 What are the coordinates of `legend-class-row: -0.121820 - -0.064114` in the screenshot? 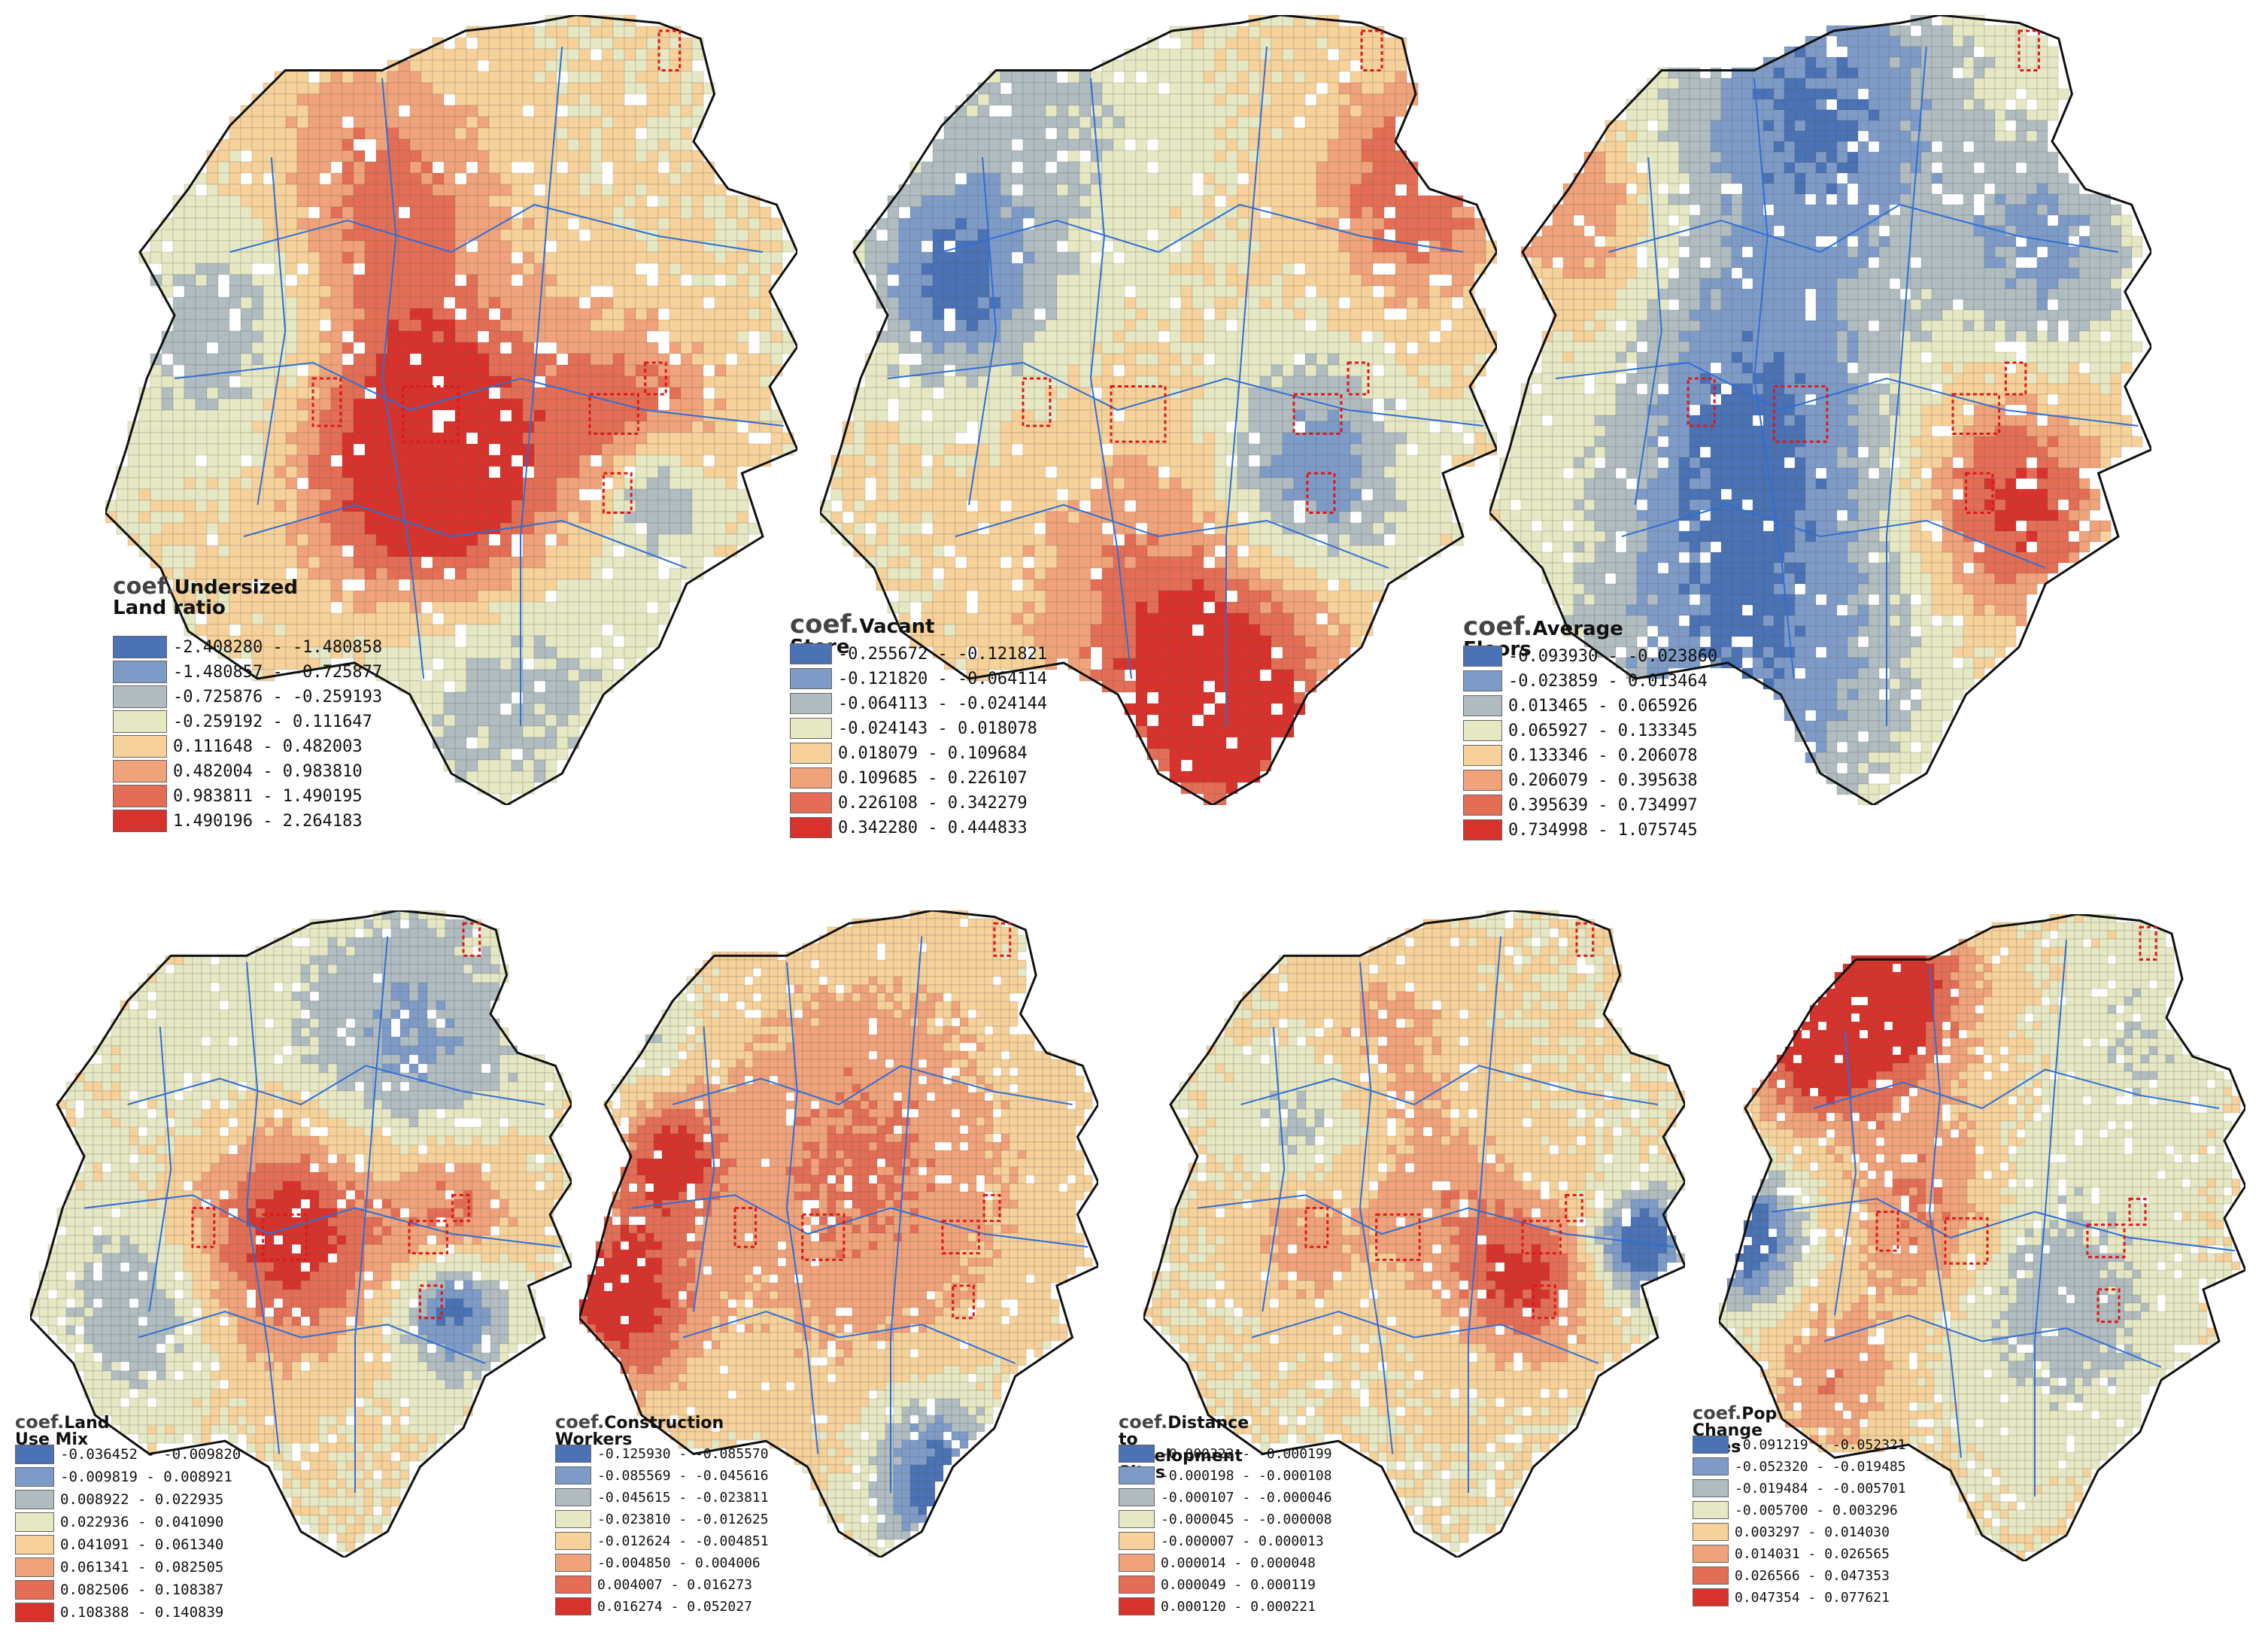 It's located at (918, 678).